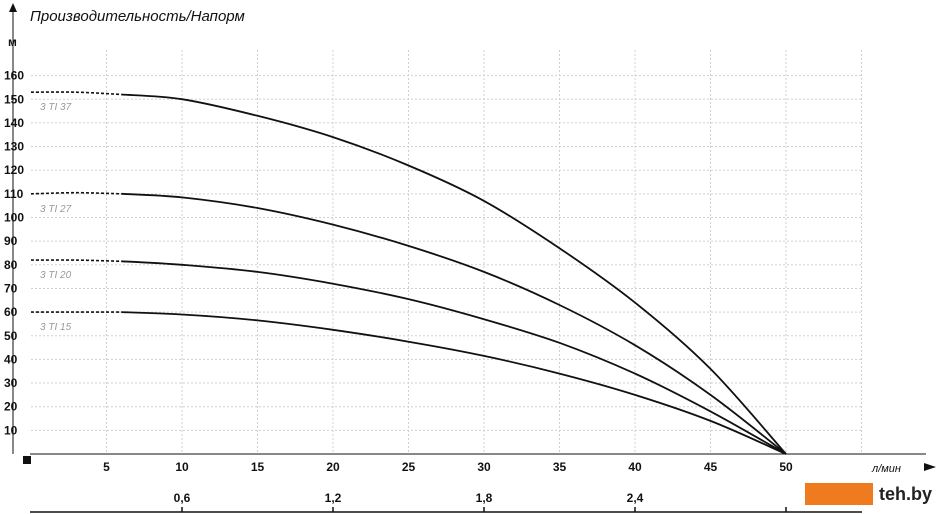 The image size is (940, 514). Describe the element at coordinates (333, 498) in the screenshot. I see `secondary-x-tick-label: 1,2` at that location.